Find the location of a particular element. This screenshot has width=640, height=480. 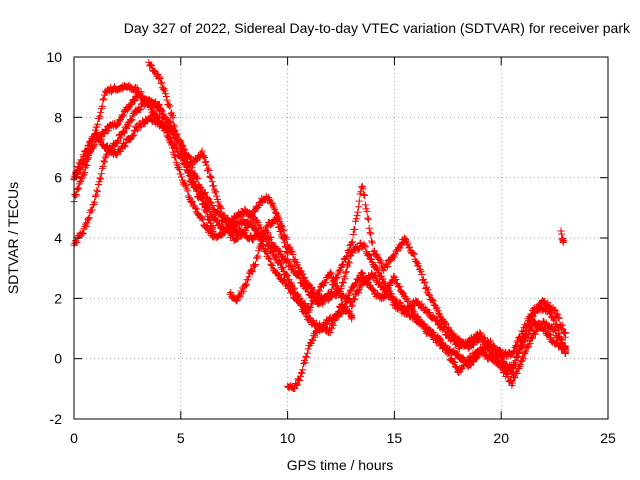

y-tick-label: 2 is located at coordinates (58, 298).